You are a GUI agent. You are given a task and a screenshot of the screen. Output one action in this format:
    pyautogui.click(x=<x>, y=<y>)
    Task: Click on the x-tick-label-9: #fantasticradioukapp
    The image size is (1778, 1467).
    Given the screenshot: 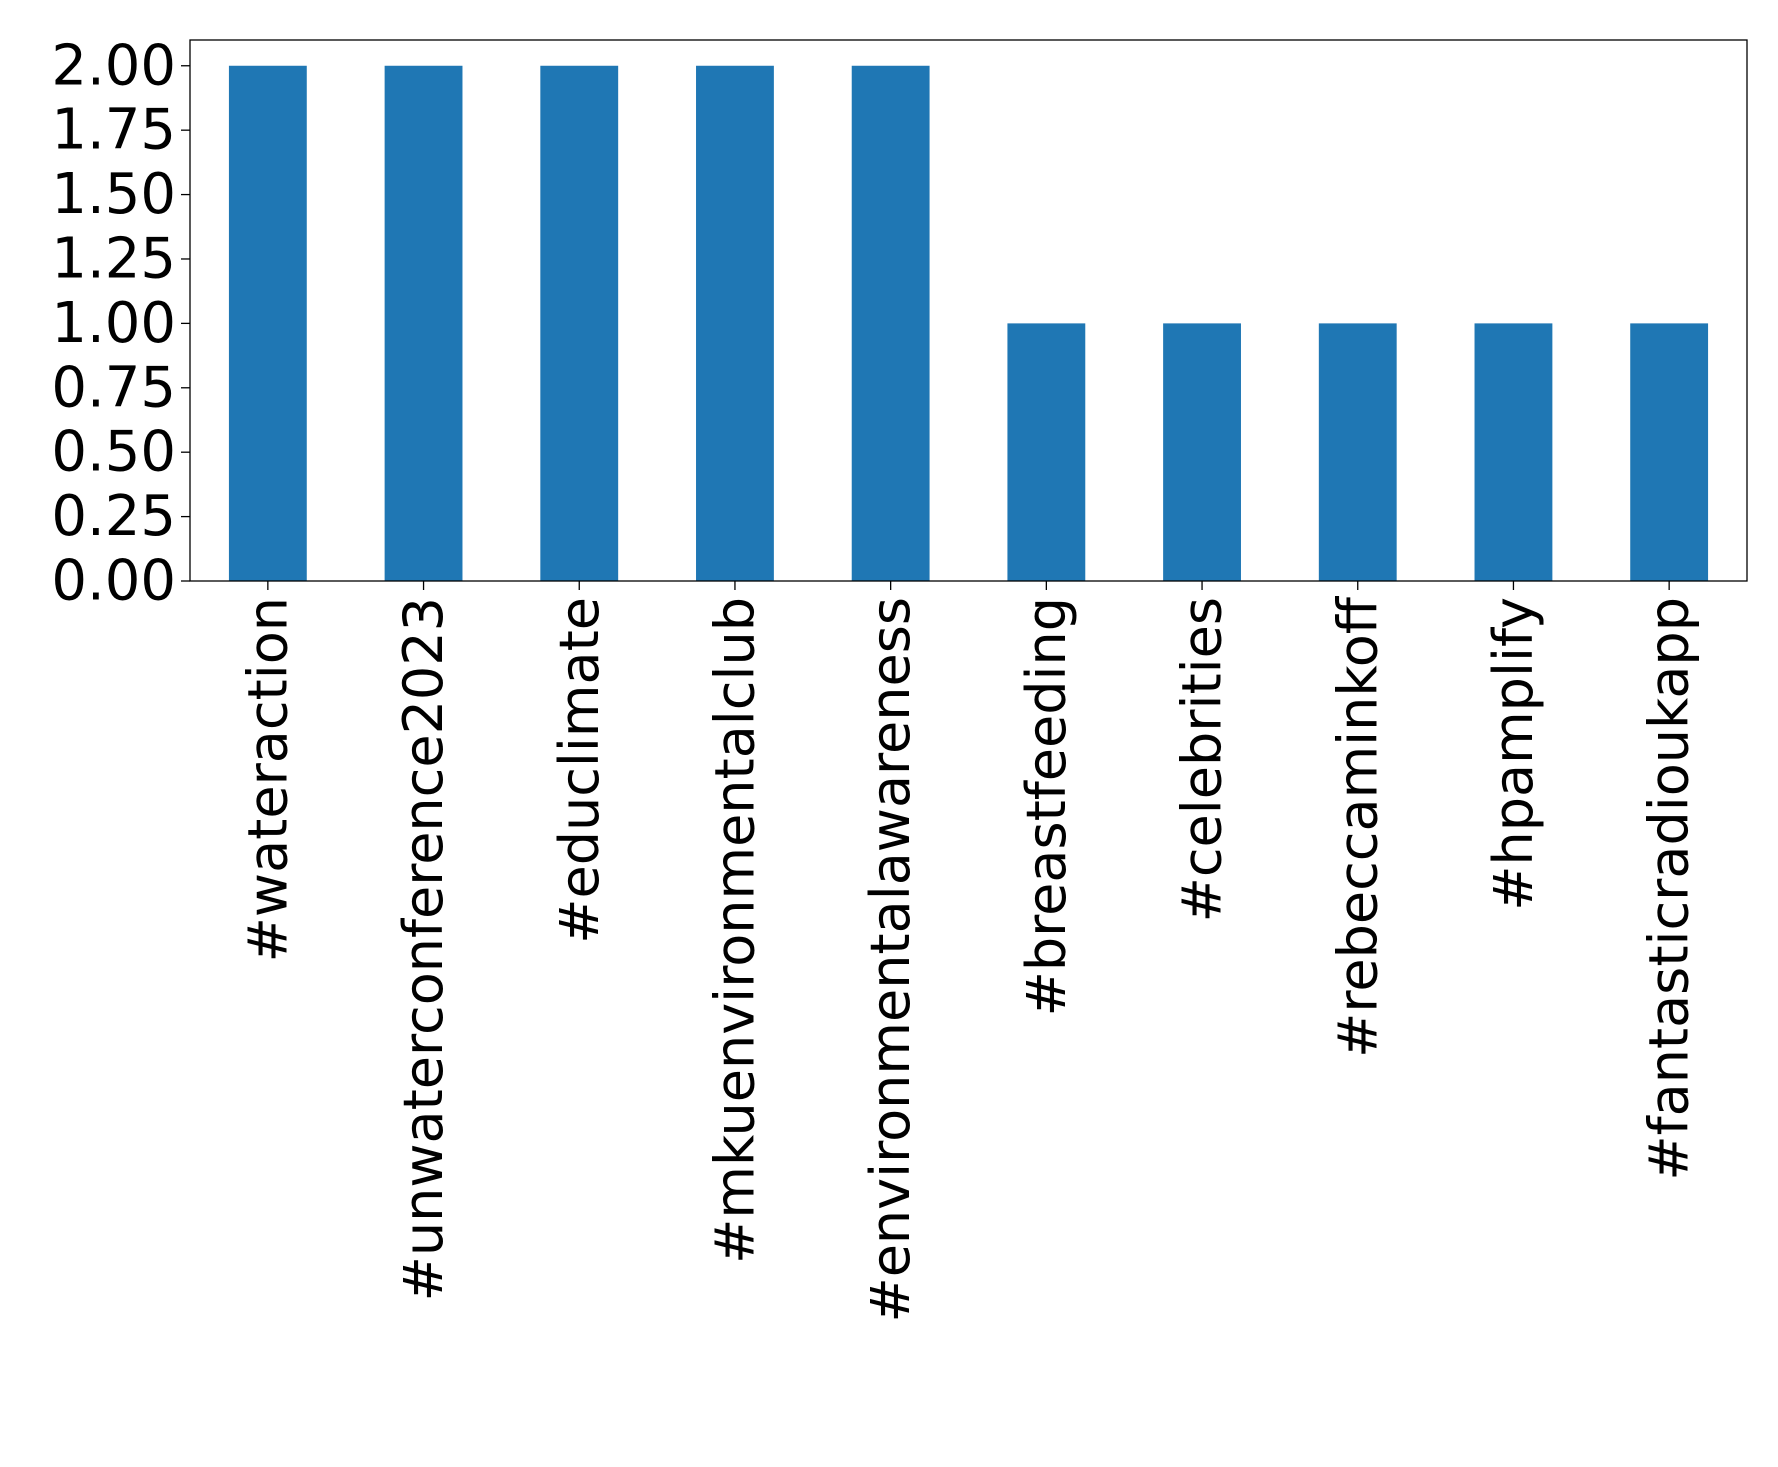 What is the action you would take?
    pyautogui.click(x=1669, y=889)
    